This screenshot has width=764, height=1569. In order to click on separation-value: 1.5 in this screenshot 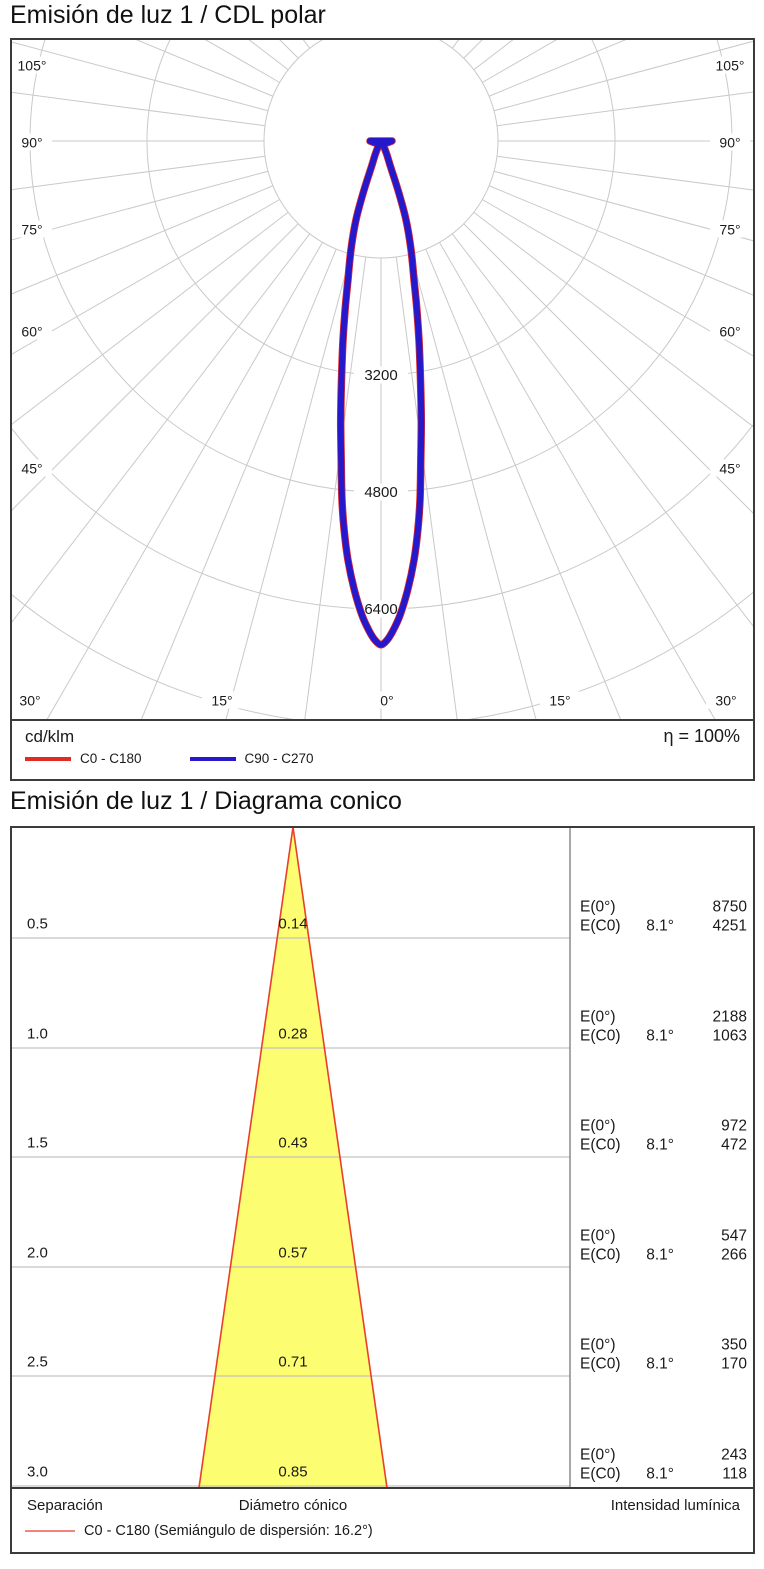, I will do `click(37, 1143)`.